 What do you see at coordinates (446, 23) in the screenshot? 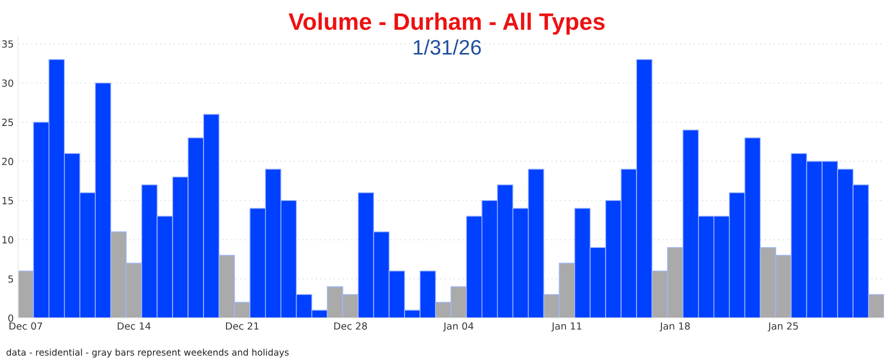
I see `chart-title: Volume - Durham - All Types` at bounding box center [446, 23].